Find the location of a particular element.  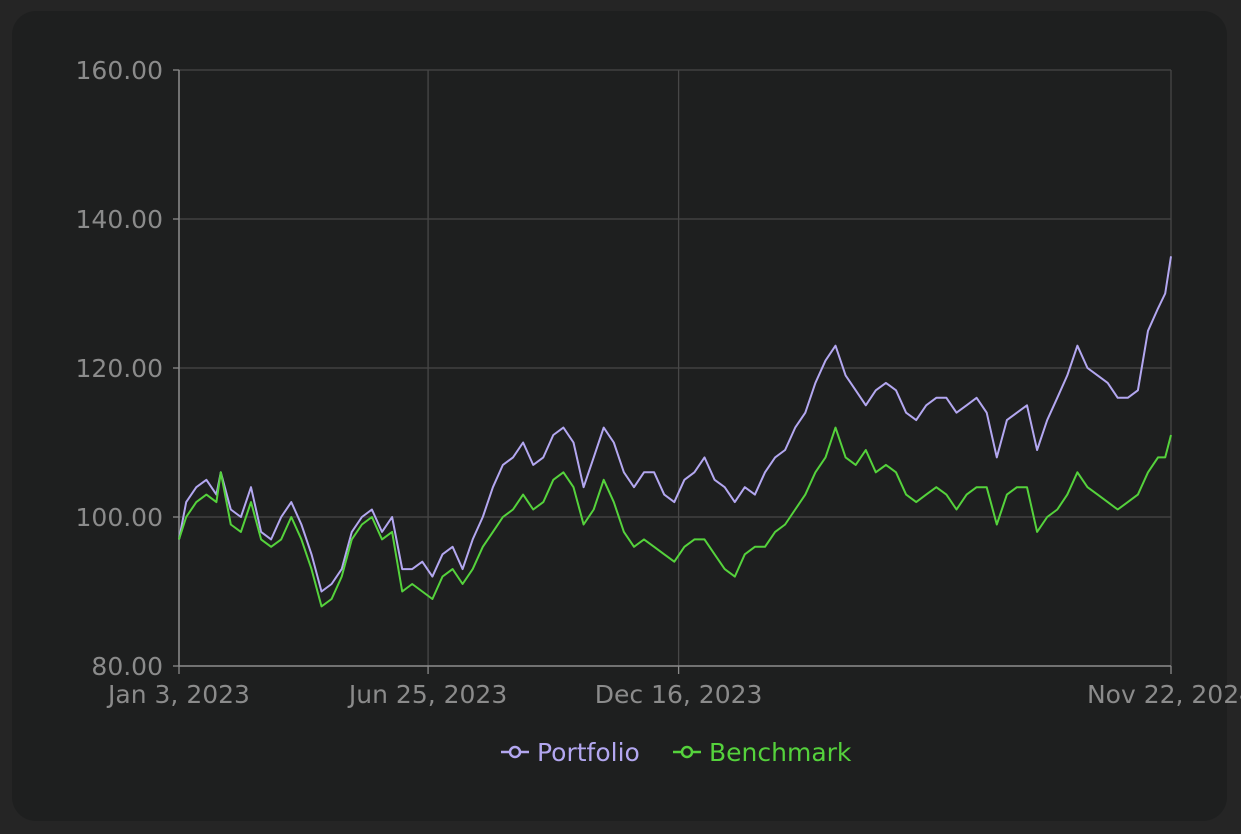

legend-item-portfolio: Portfolio is located at coordinates (570, 752).